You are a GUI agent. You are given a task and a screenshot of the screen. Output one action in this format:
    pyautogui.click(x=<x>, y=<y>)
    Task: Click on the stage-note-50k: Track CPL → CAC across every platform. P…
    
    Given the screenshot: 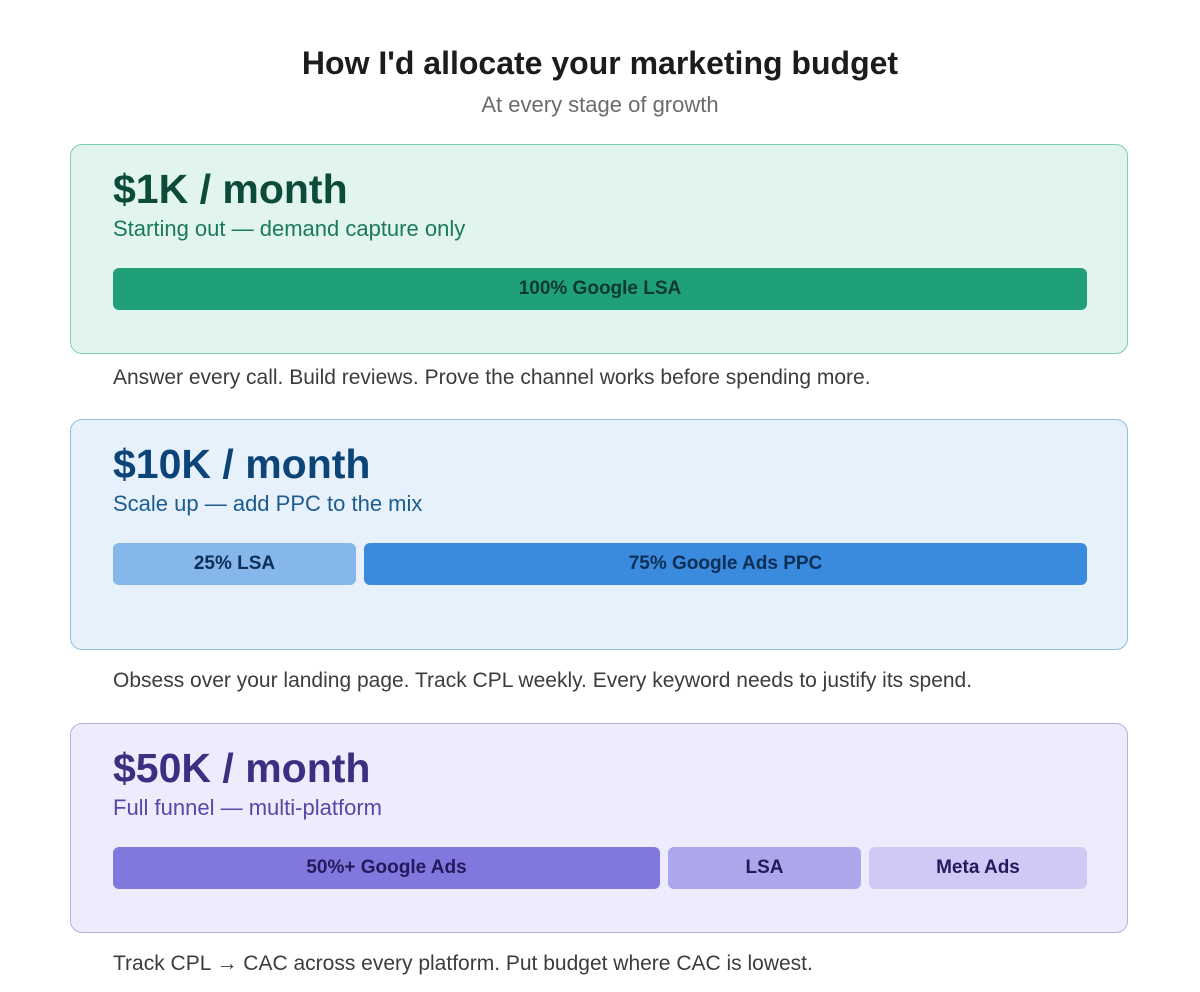 What is the action you would take?
    pyautogui.click(x=463, y=963)
    